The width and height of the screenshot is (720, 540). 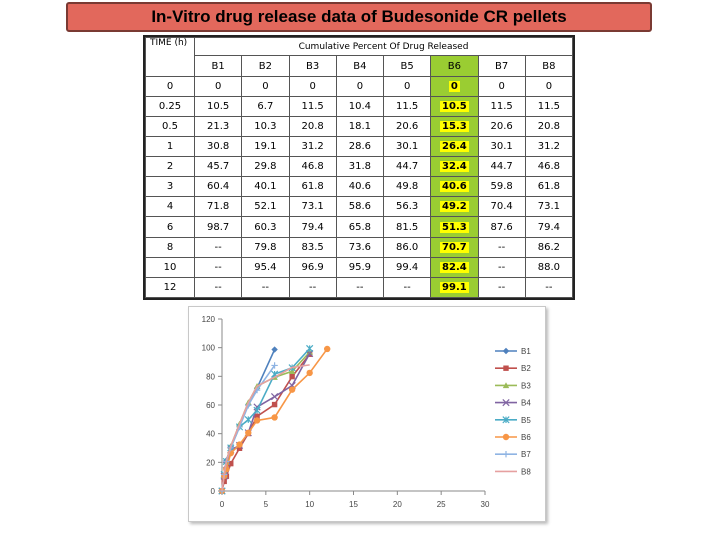 What do you see at coordinates (209, 319) in the screenshot?
I see `y-tick-label: 120` at bounding box center [209, 319].